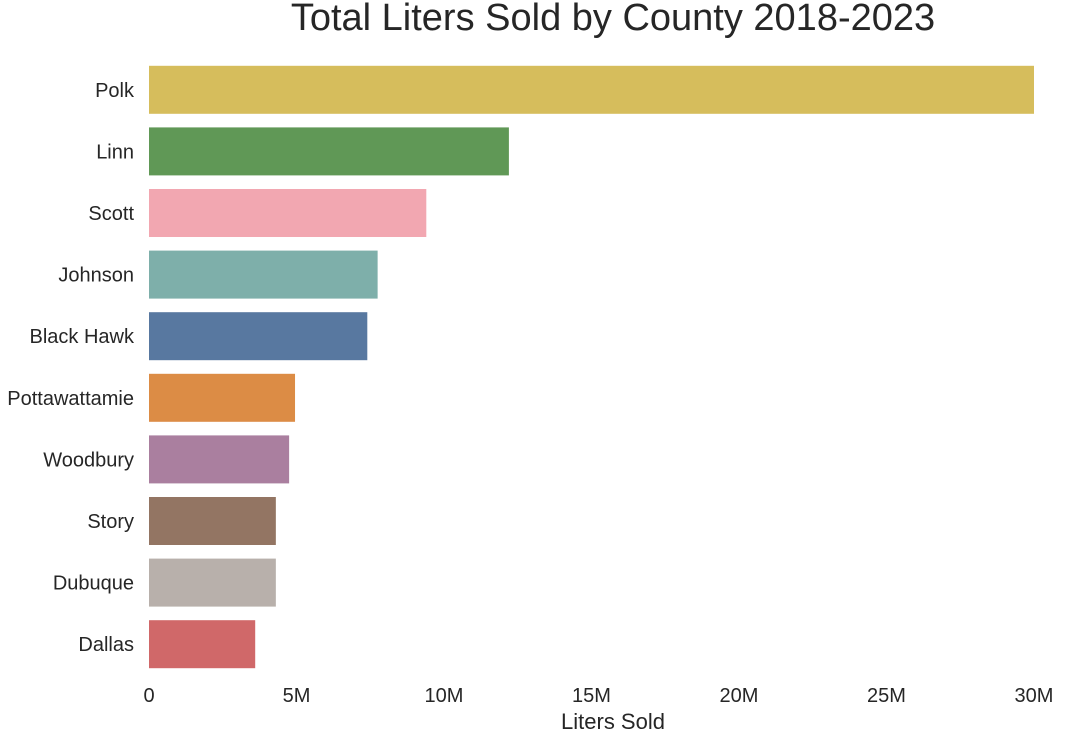 Image resolution: width=1078 pixels, height=735 pixels. Describe the element at coordinates (82, 337) in the screenshot. I see `y-tick-label-black-hawk: Black Hawk` at that location.